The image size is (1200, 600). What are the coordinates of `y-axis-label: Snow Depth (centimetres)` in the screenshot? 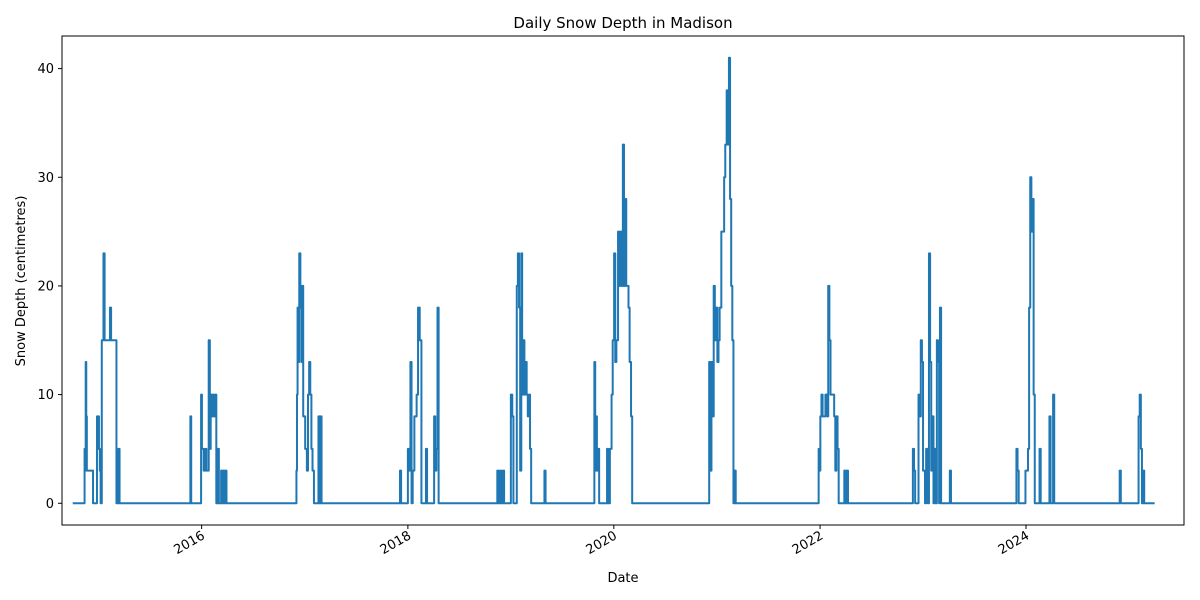 It's located at (21, 281).